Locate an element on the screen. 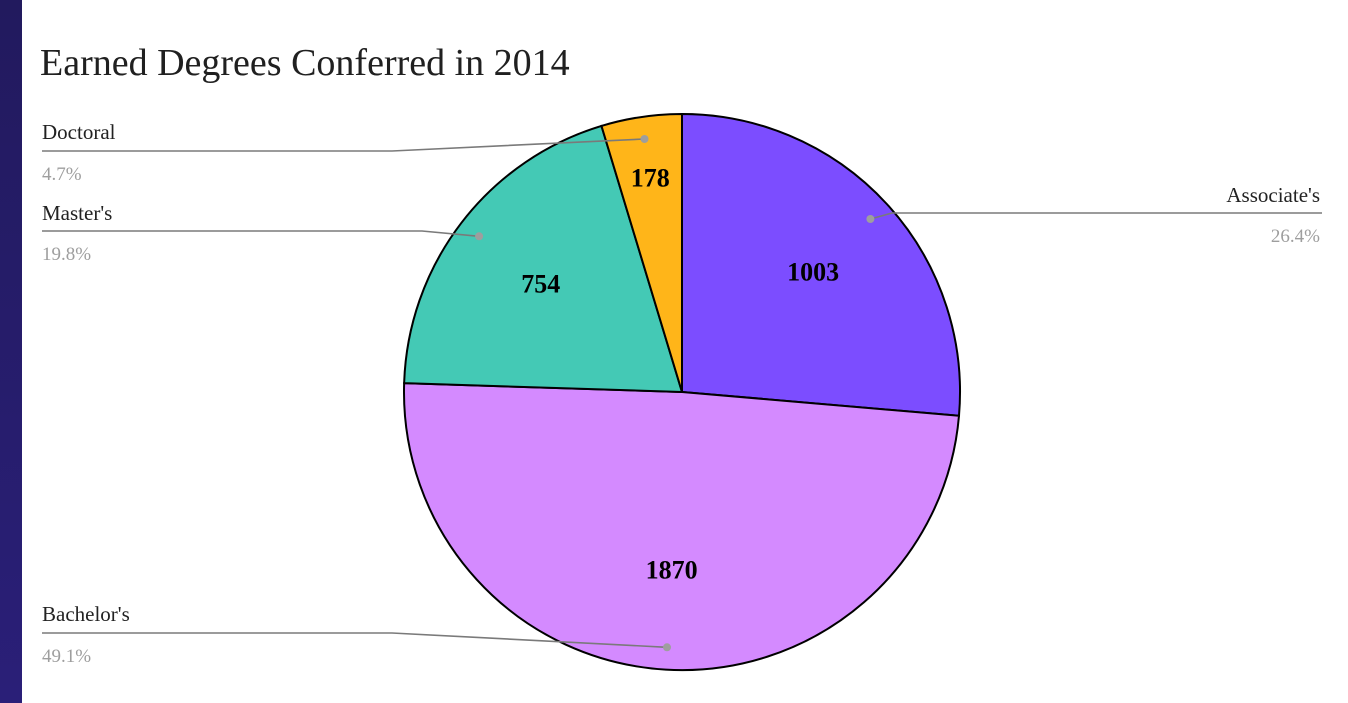 The width and height of the screenshot is (1348, 703). leader-dot-master-s is located at coordinates (479, 236).